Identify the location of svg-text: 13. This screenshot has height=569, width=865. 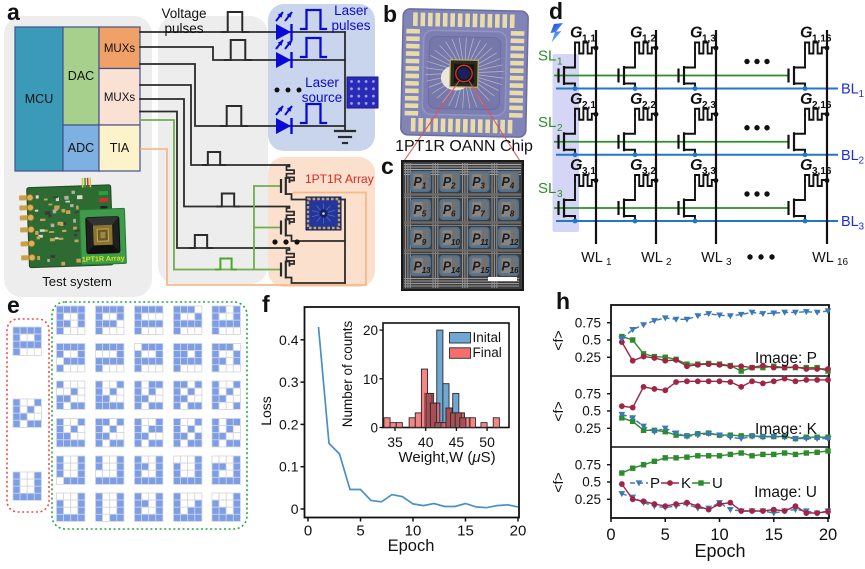
(426, 270).